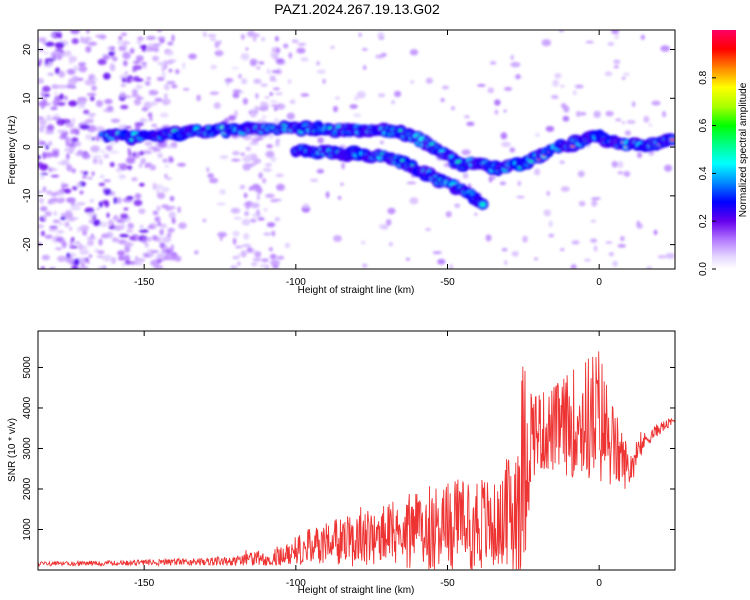 This screenshot has width=750, height=600. I want to click on spectrogram-x-label: Height of straight line (km), so click(356, 290).